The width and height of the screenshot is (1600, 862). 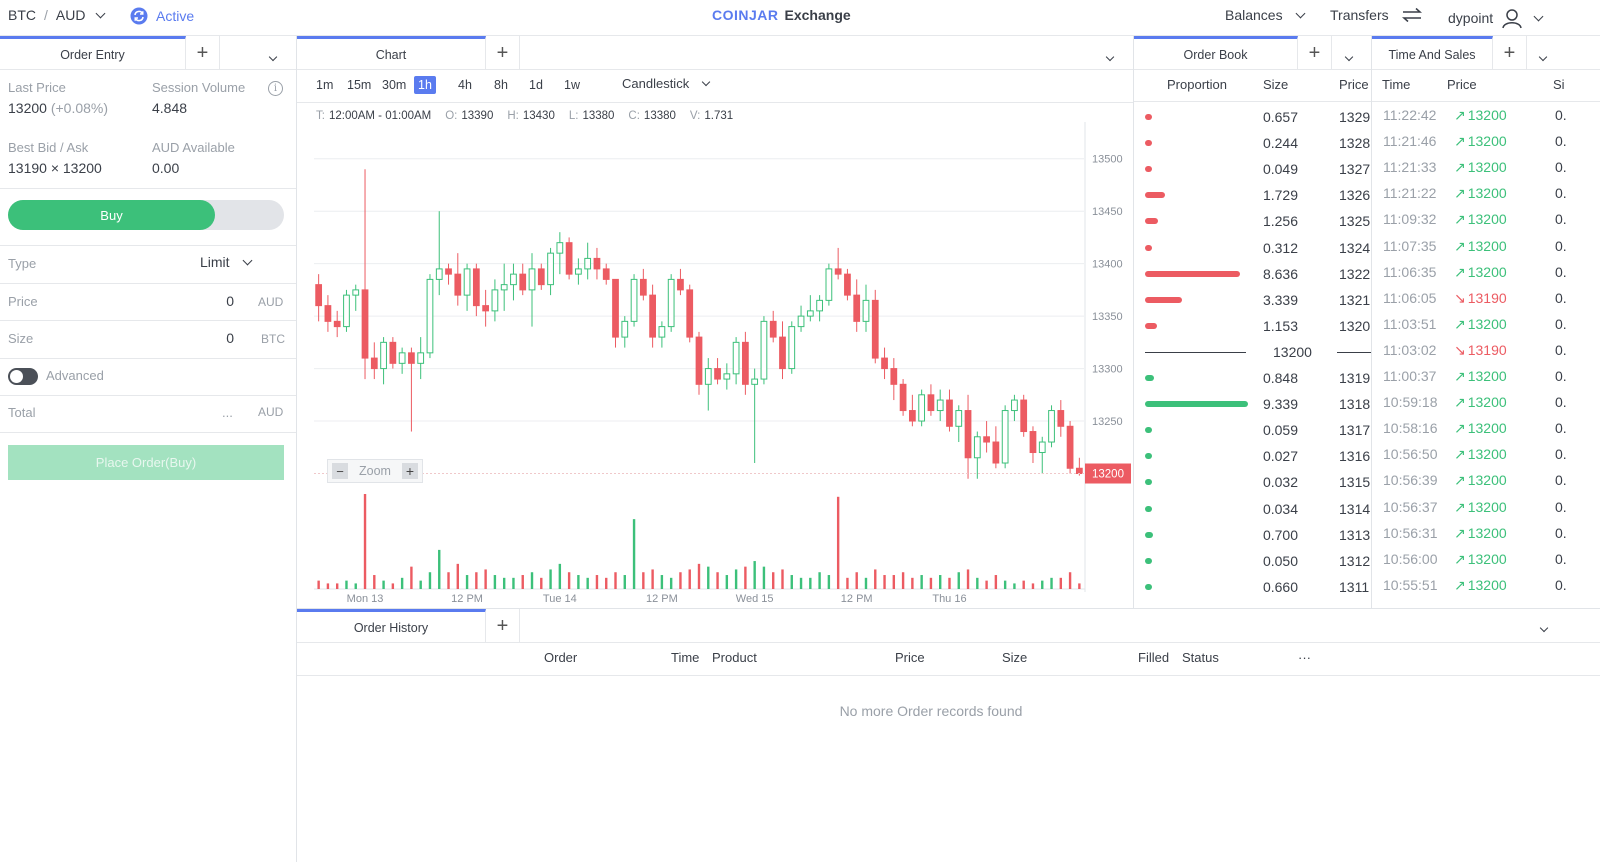 I want to click on order-book-bid-row: 0.660 1311, so click(x=1253, y=587).